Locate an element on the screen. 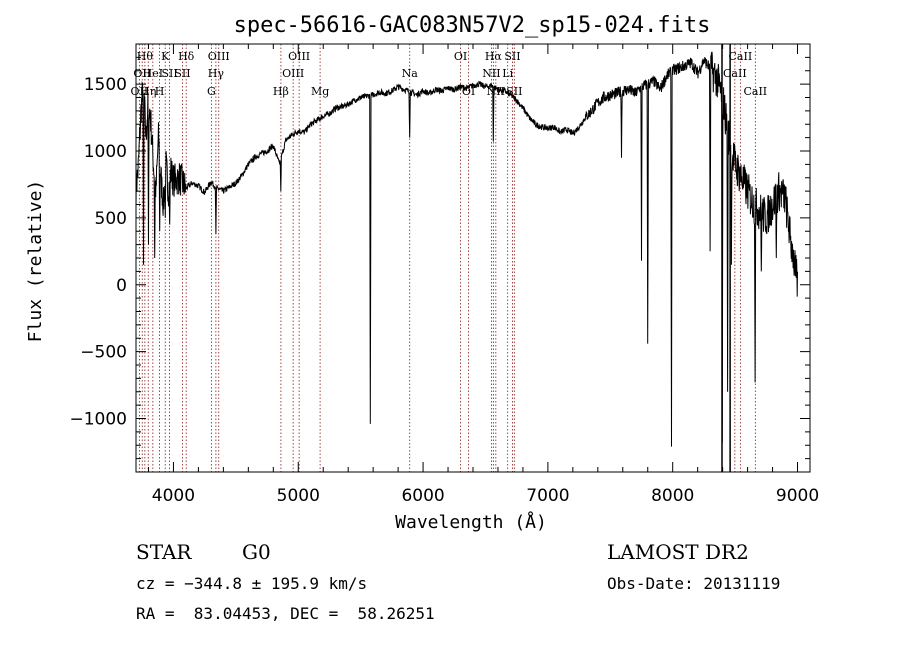 The height and width of the screenshot is (649, 900). marker-label: Hα is located at coordinates (494, 56).